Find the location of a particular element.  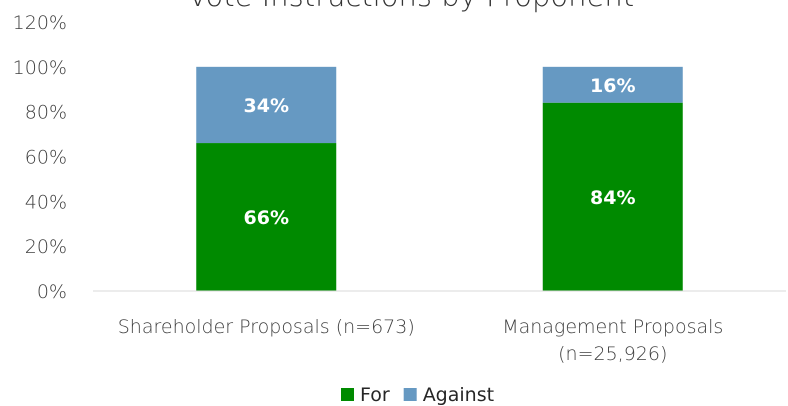

data-label: 66% is located at coordinates (266, 218).